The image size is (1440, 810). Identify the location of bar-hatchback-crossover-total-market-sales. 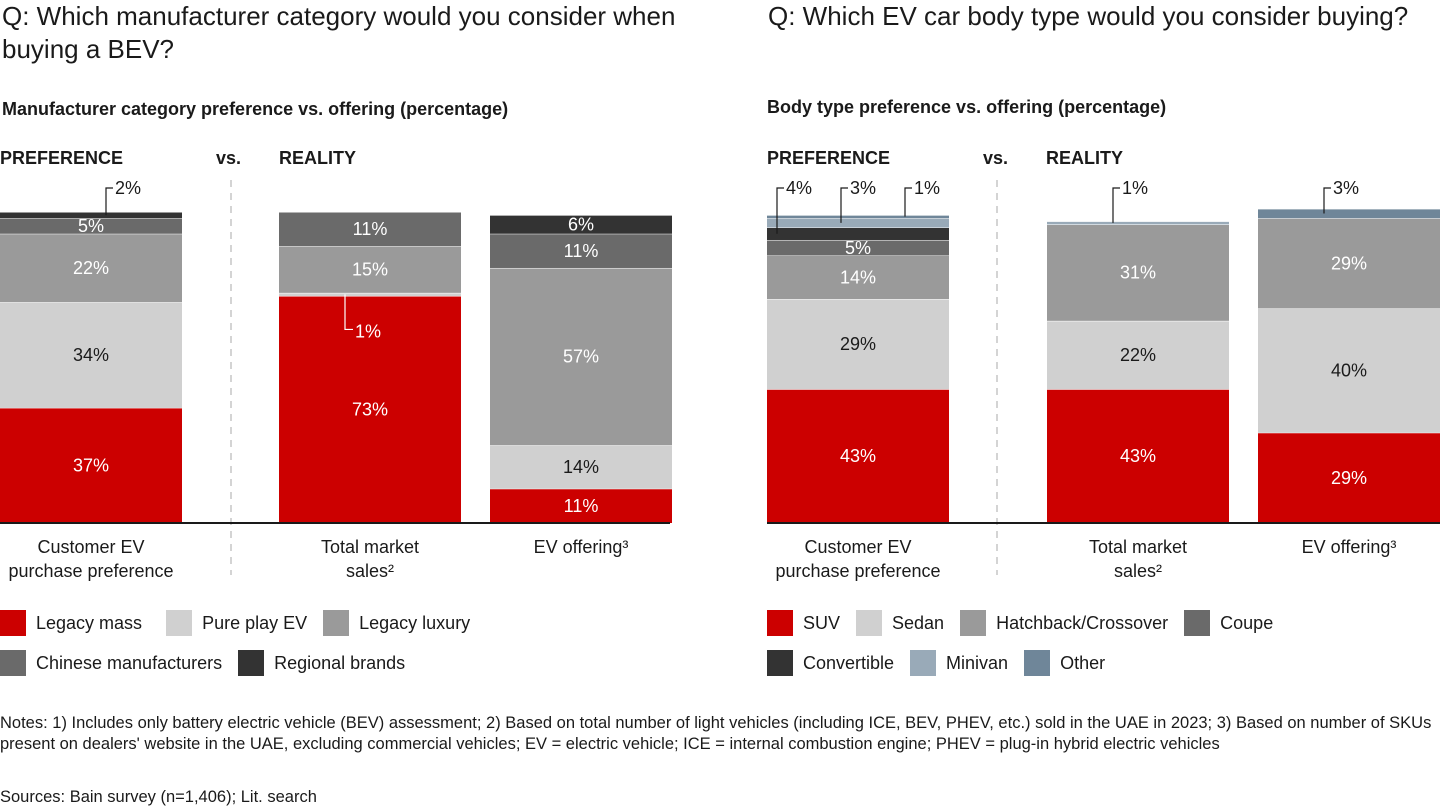
(1138, 272).